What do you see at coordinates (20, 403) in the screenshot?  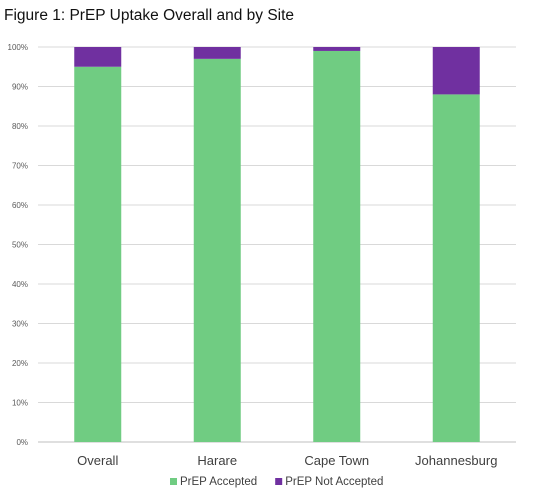 I see `y-tick-label: 10%` at bounding box center [20, 403].